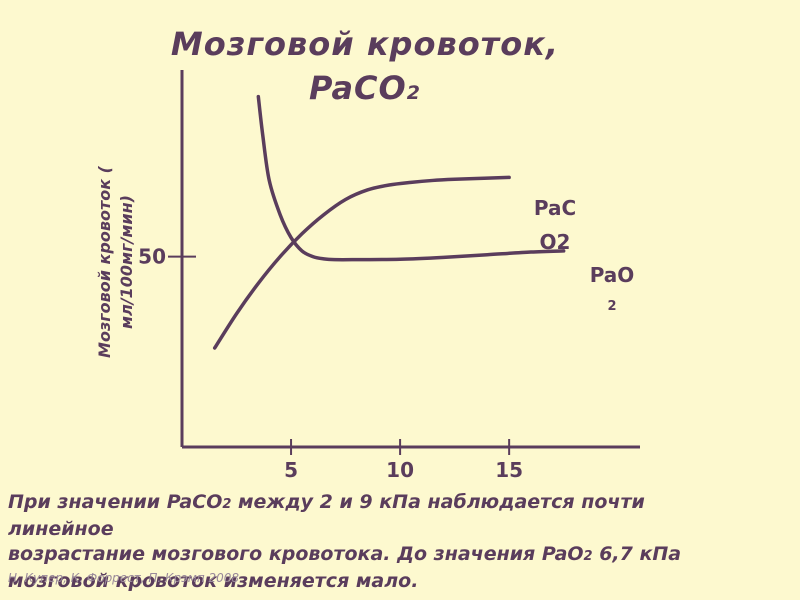 This screenshot has height=600, width=800. Describe the element at coordinates (152, 257) in the screenshot. I see `y-tick-label-50: 50` at that location.